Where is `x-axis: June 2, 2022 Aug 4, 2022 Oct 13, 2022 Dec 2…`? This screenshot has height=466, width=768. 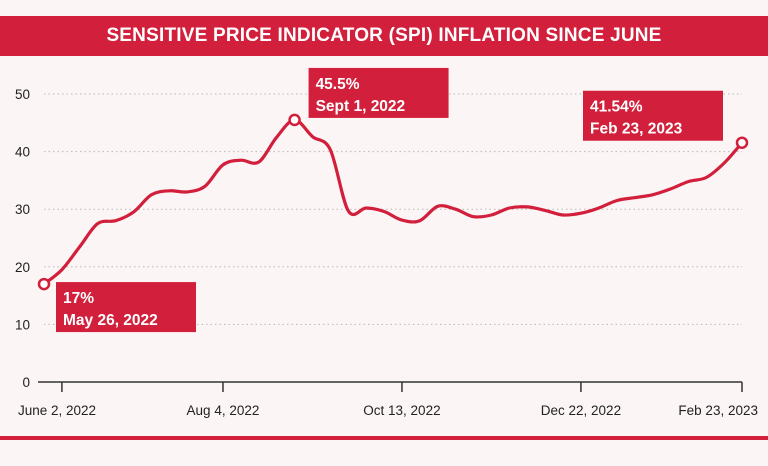
x-axis: June 2, 2022 Aug 4, 2022 Oct 13, 2022 Dec 2… is located at coordinates (388, 399).